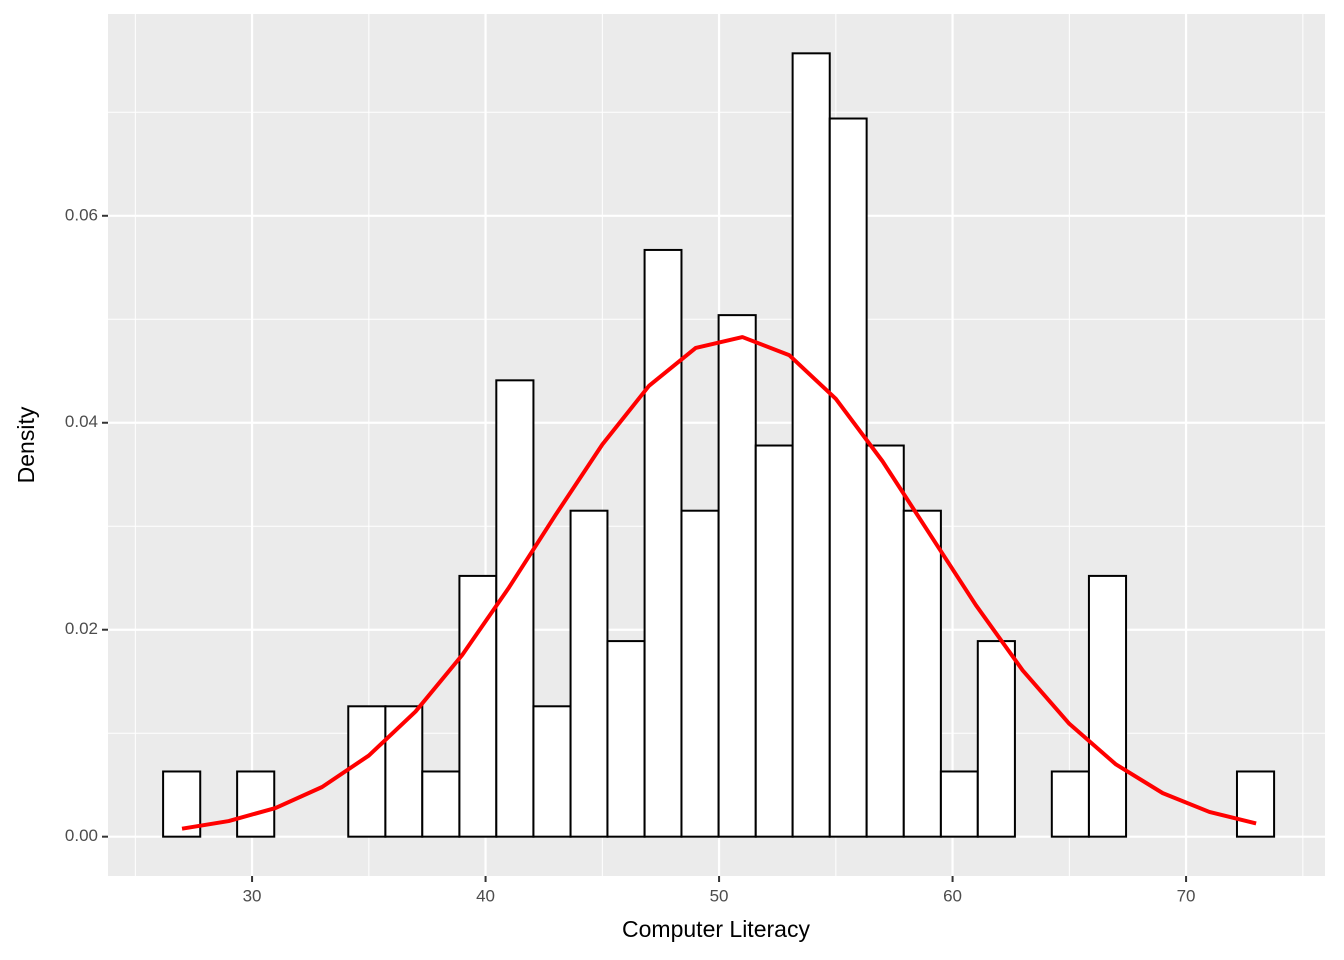 The image size is (1344, 960). What do you see at coordinates (716, 929) in the screenshot?
I see `x-axis-title: Computer Literacy` at bounding box center [716, 929].